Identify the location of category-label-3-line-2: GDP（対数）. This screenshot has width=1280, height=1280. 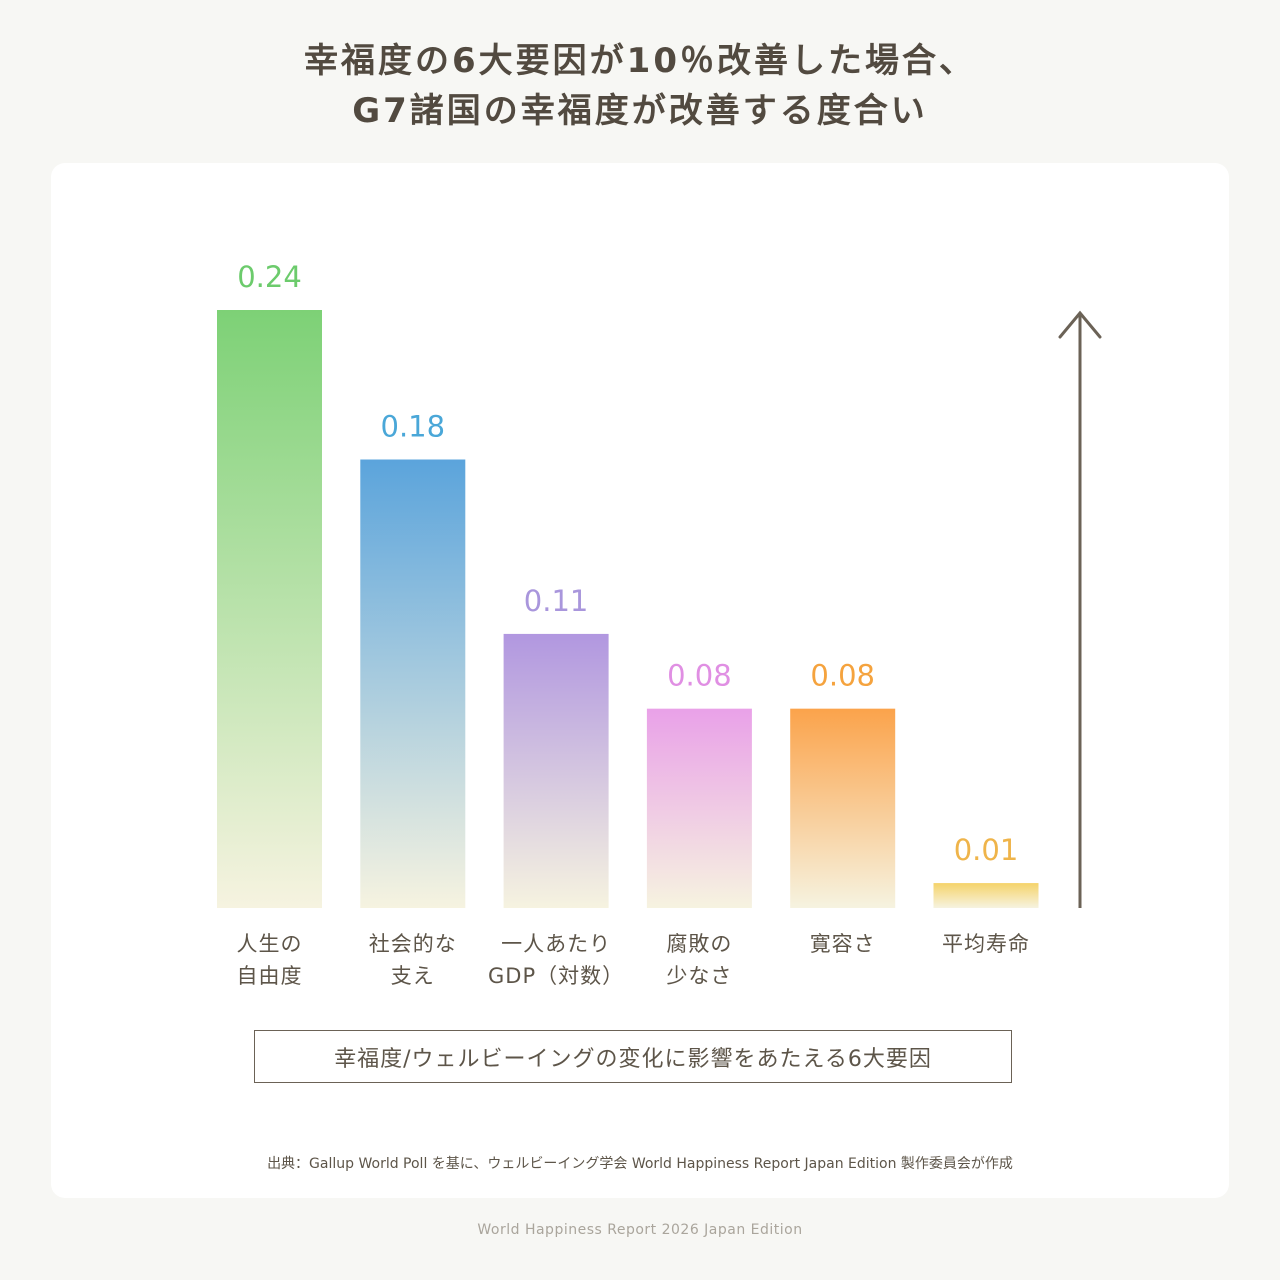
(556, 976).